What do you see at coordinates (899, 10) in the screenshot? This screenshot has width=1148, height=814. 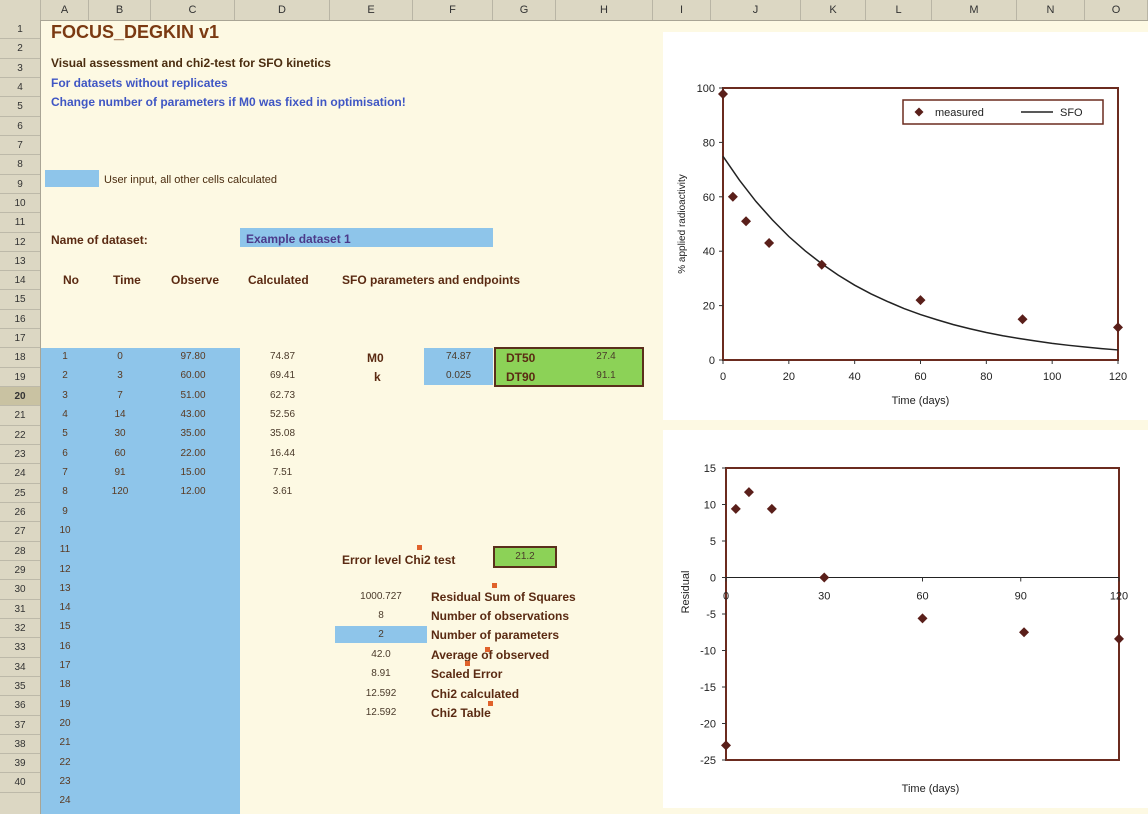 I see `column-header-l: L` at bounding box center [899, 10].